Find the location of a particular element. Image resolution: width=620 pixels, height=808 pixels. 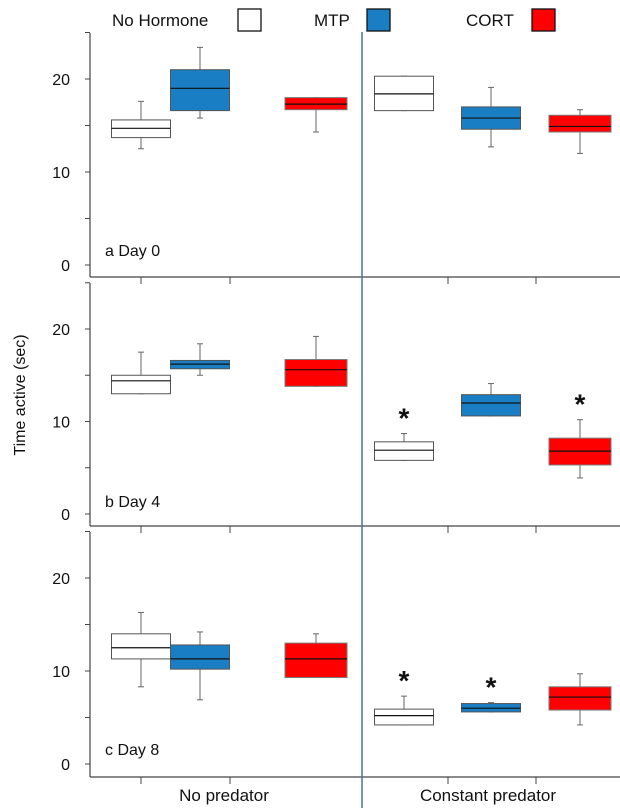

panel-1-box-no-predator-no-hormone is located at coordinates (141, 125).